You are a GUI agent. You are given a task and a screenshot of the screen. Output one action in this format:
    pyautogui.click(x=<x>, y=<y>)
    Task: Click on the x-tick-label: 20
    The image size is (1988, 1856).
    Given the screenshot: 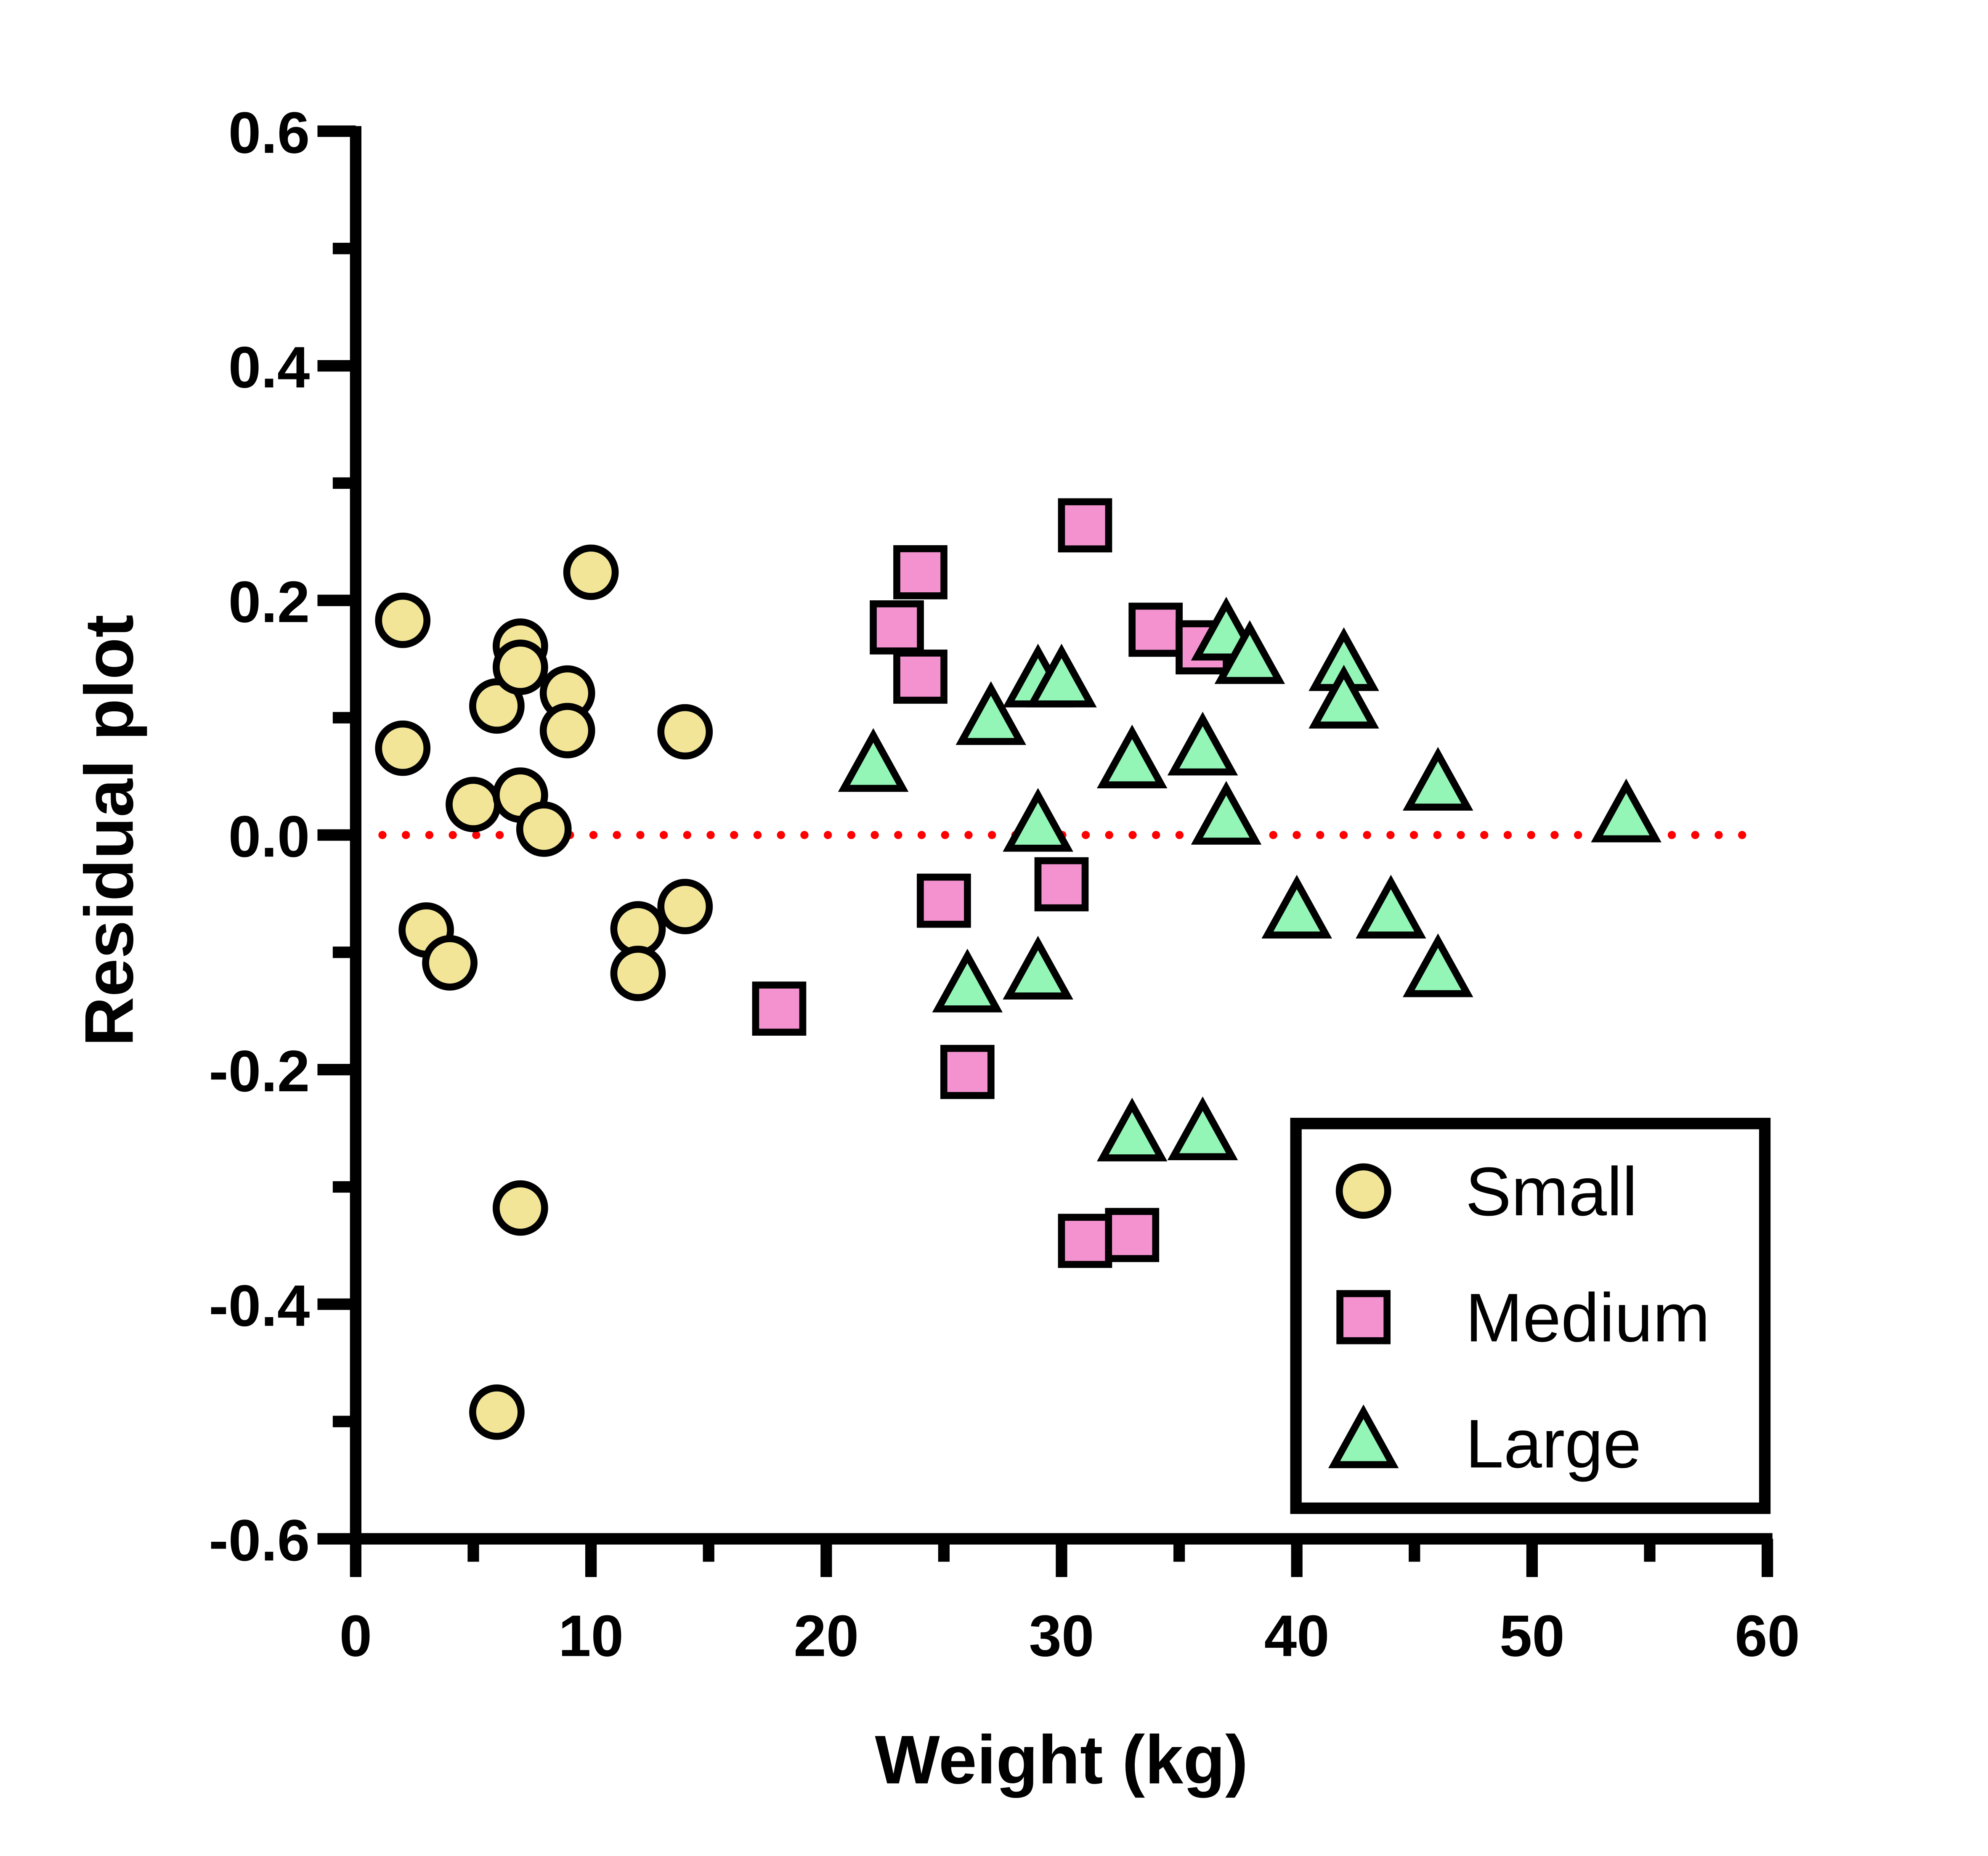 What is the action you would take?
    pyautogui.click(x=826, y=1636)
    